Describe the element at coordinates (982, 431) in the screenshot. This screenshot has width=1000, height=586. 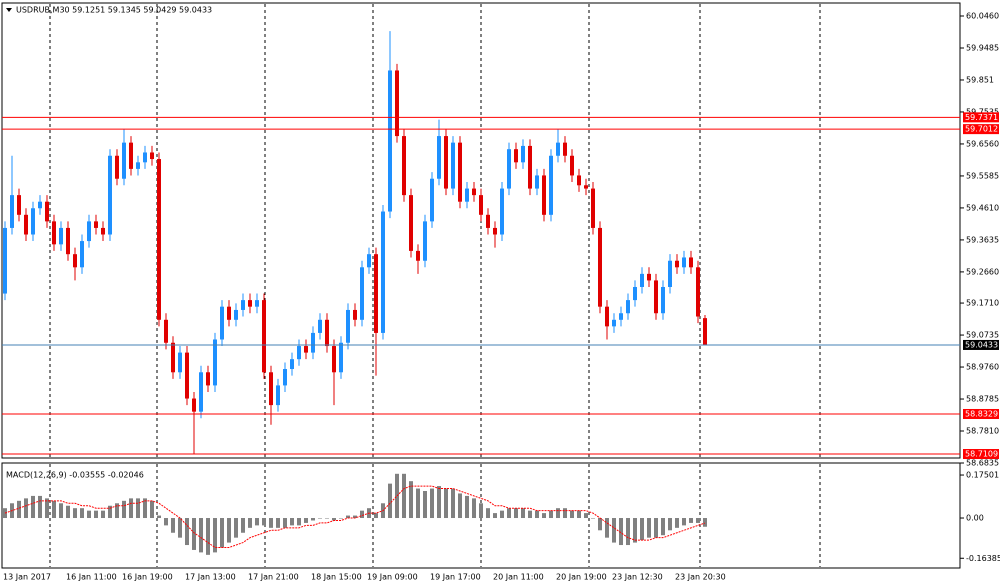
I see `y-tick-label: 58.7810` at that location.